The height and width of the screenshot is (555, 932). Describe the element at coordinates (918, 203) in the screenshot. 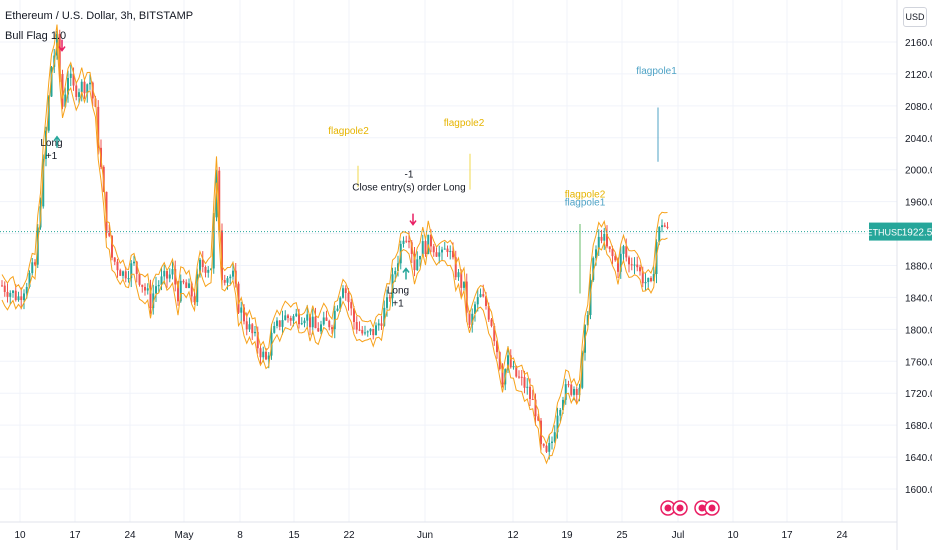

I see `y-tick-label: 1960.0` at that location.